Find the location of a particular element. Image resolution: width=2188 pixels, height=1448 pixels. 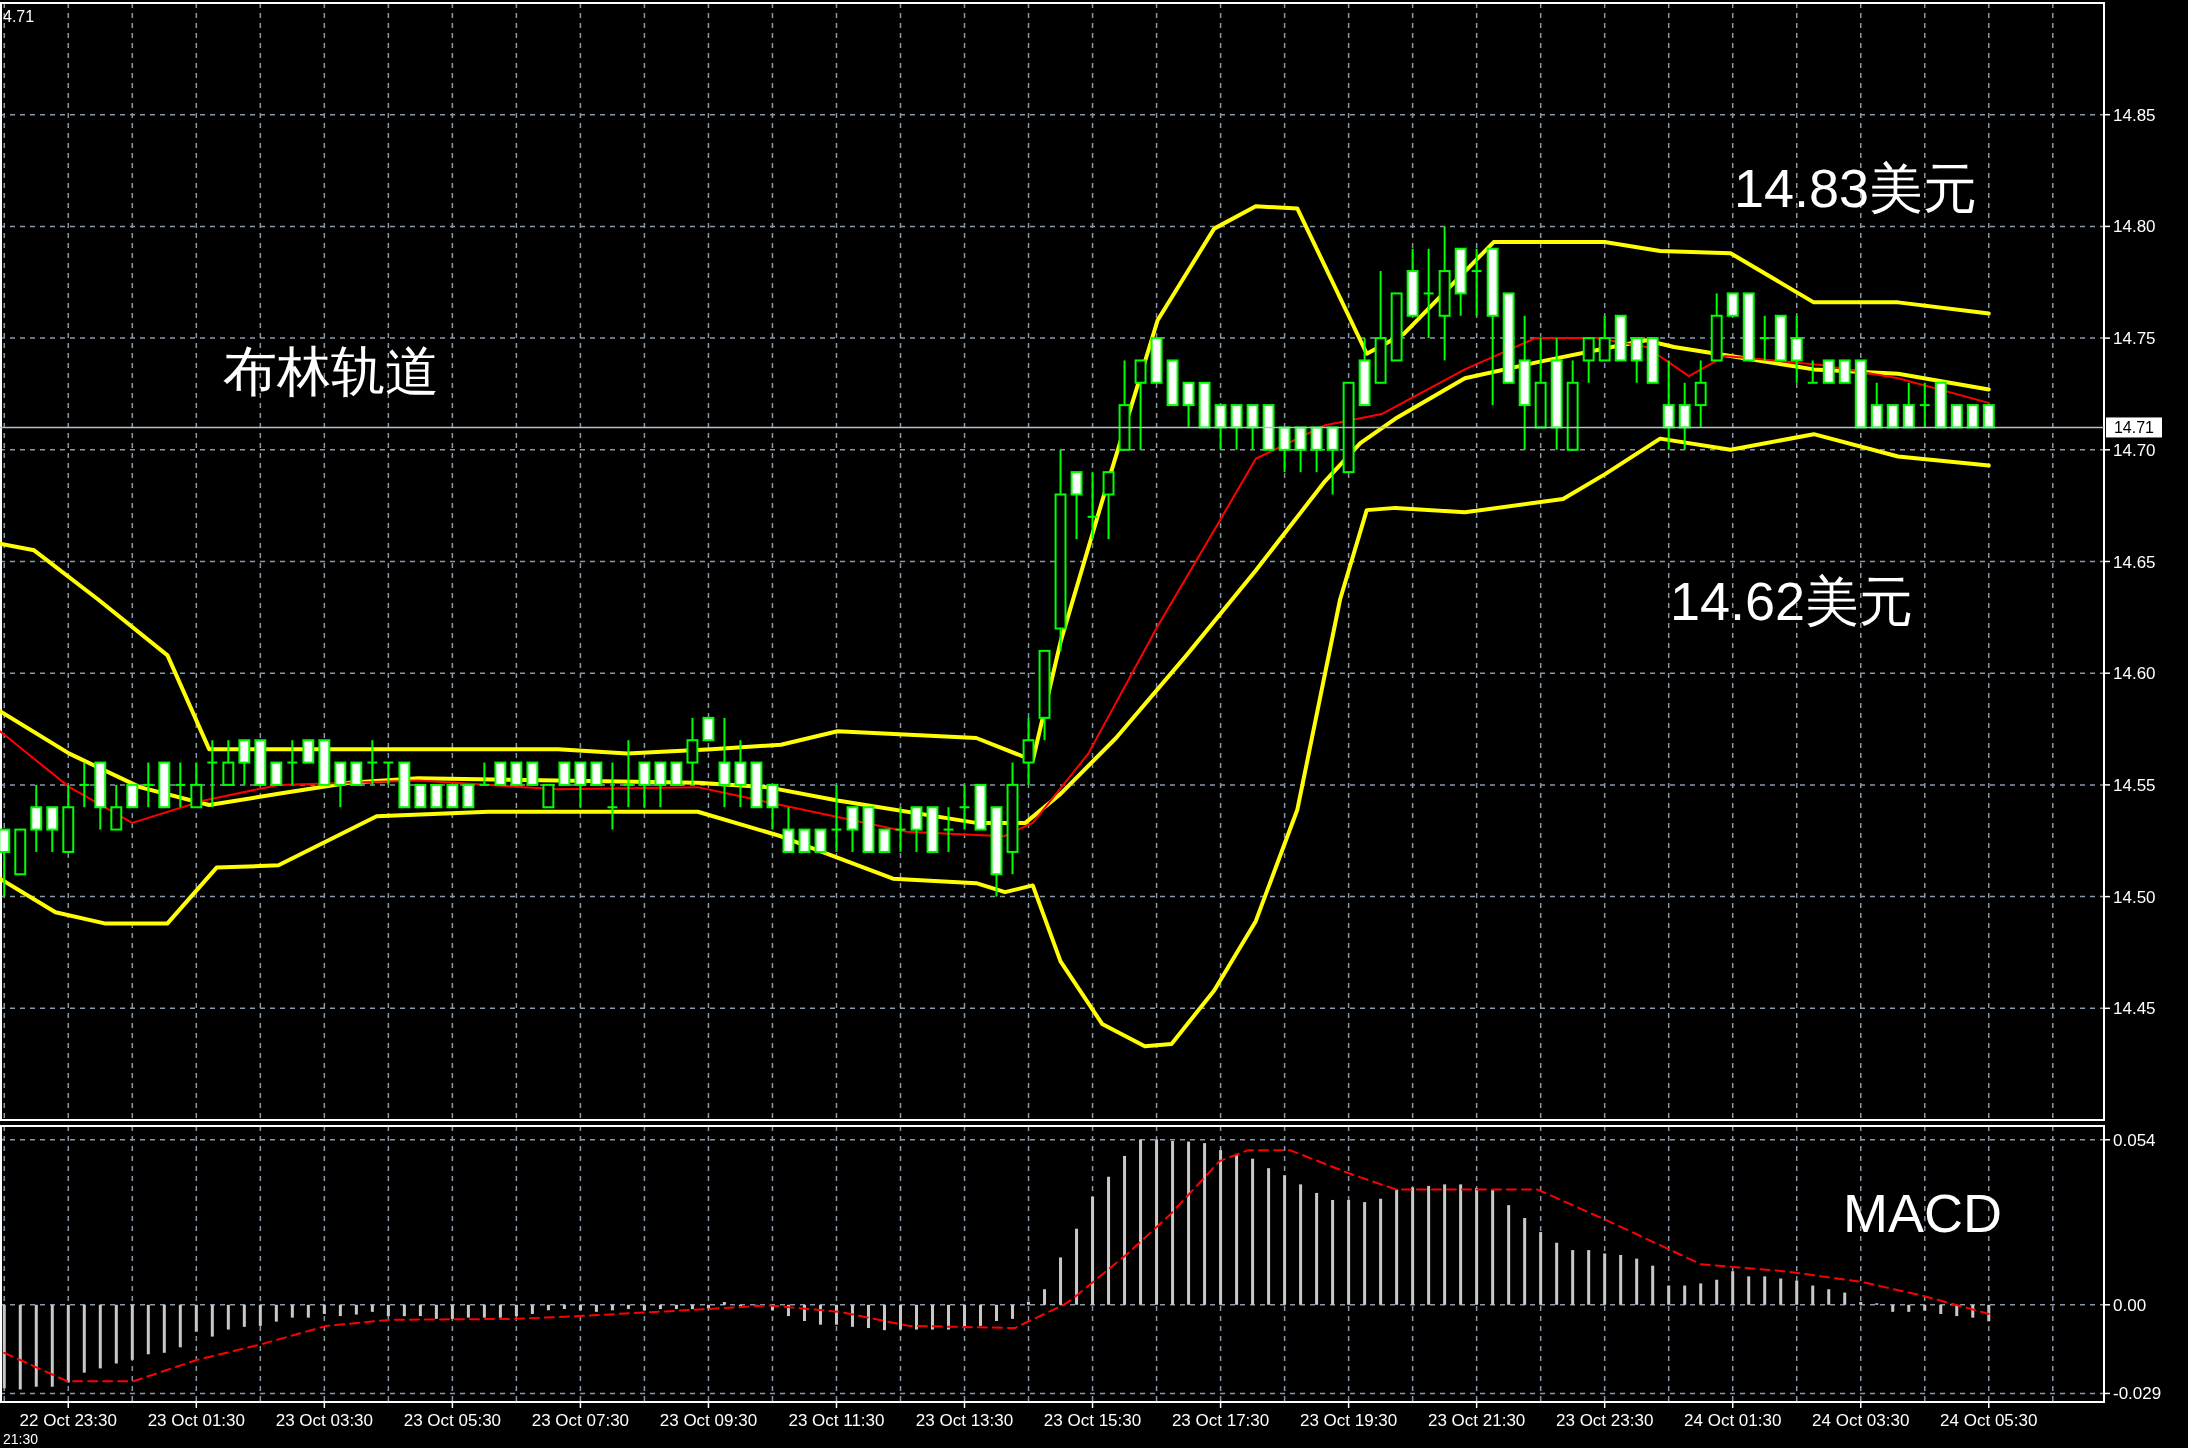

ref-line-label: 14.71 is located at coordinates (2134, 428).